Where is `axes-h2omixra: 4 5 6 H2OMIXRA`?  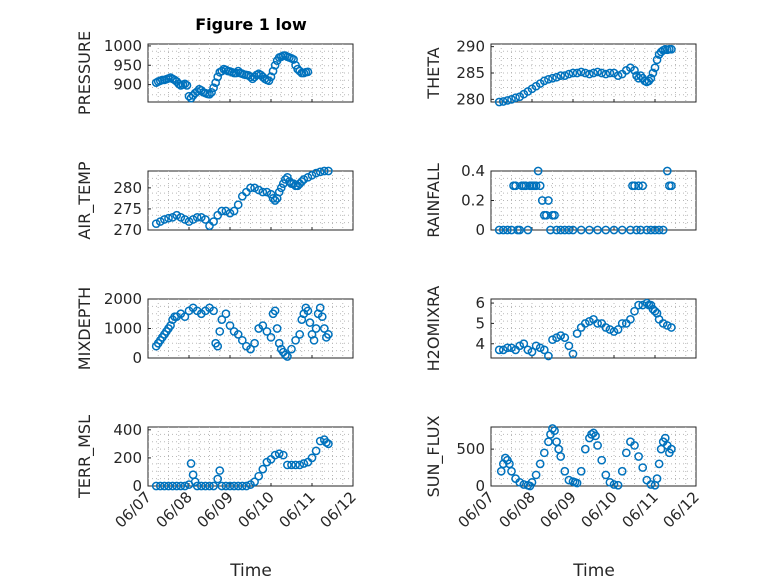
axes-h2omixra: 4 5 6 H2OMIXRA is located at coordinates (560, 328).